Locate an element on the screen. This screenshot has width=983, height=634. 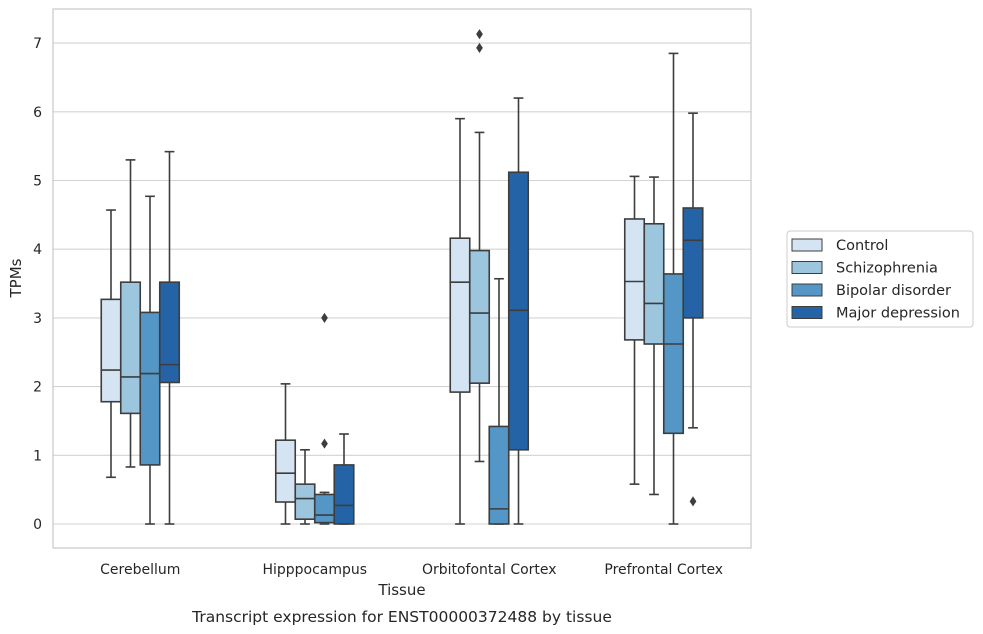
y-tick-label: 2 is located at coordinates (37, 388).